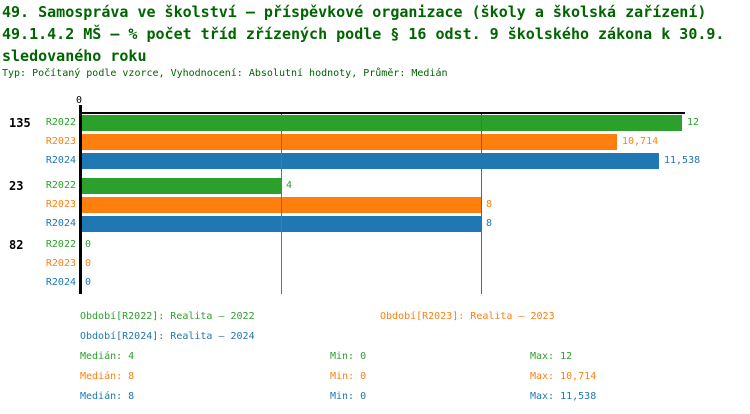 The image size is (750, 414). I want to click on stat-max: Max: 10,714, so click(563, 376).